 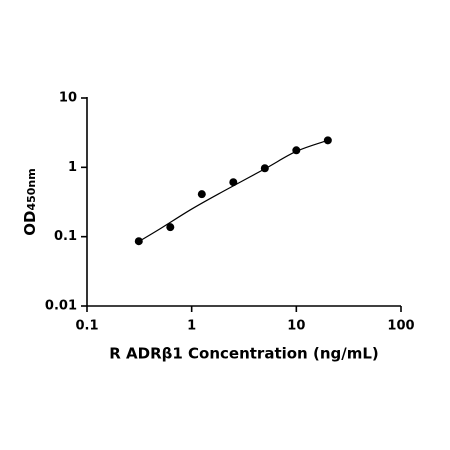 What do you see at coordinates (296, 326) in the screenshot?
I see `x-tick-label: 10` at bounding box center [296, 326].